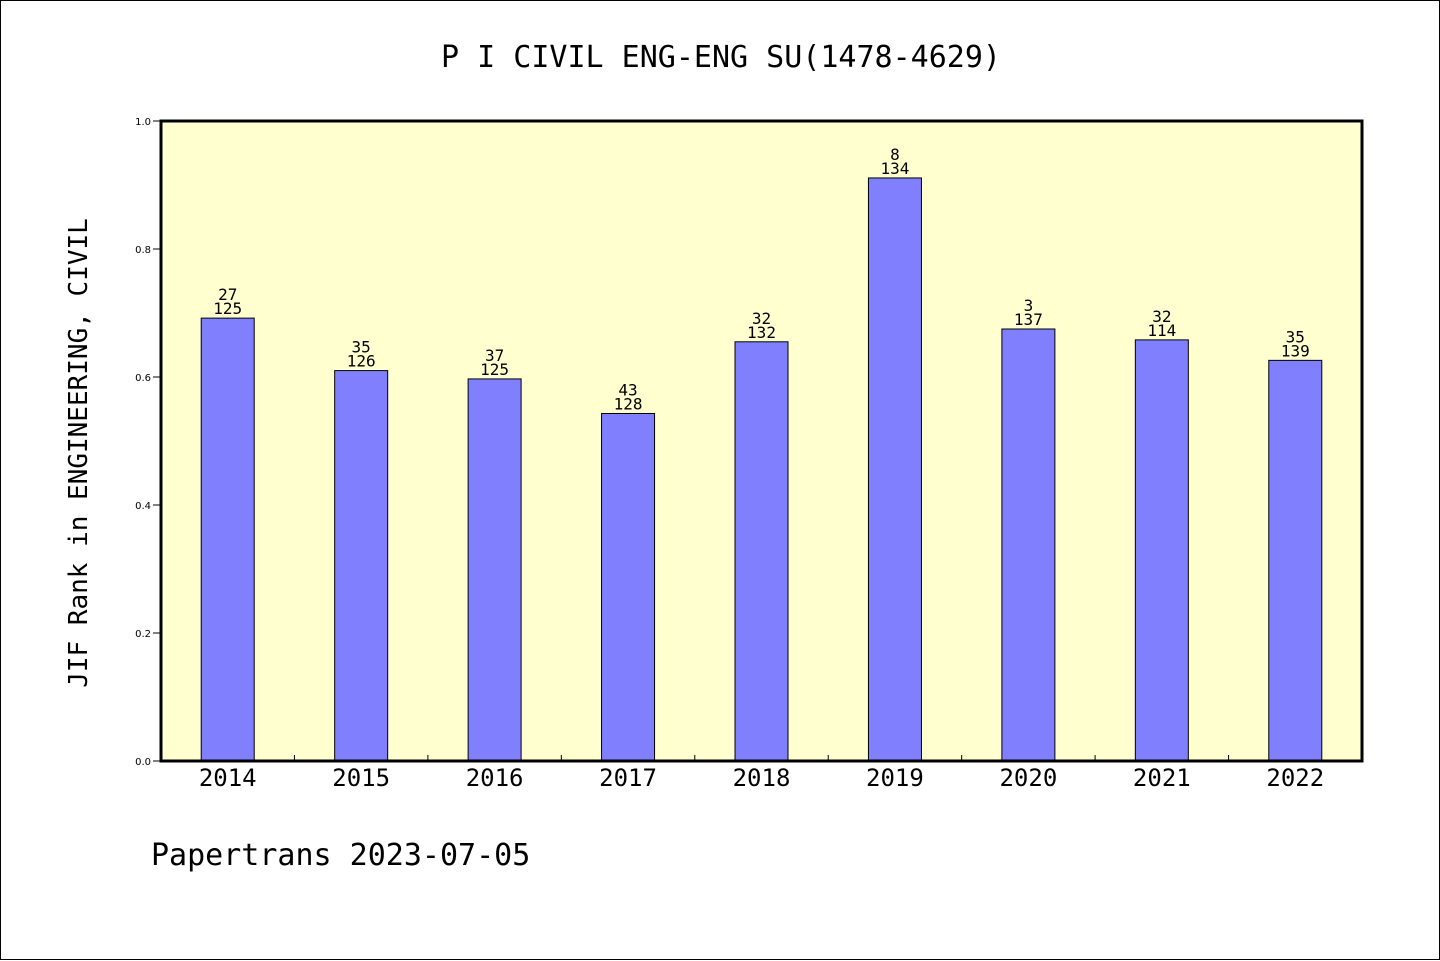 This screenshot has width=1440, height=961. Describe the element at coordinates (228, 778) in the screenshot. I see `x-tick-label: 2014` at that location.